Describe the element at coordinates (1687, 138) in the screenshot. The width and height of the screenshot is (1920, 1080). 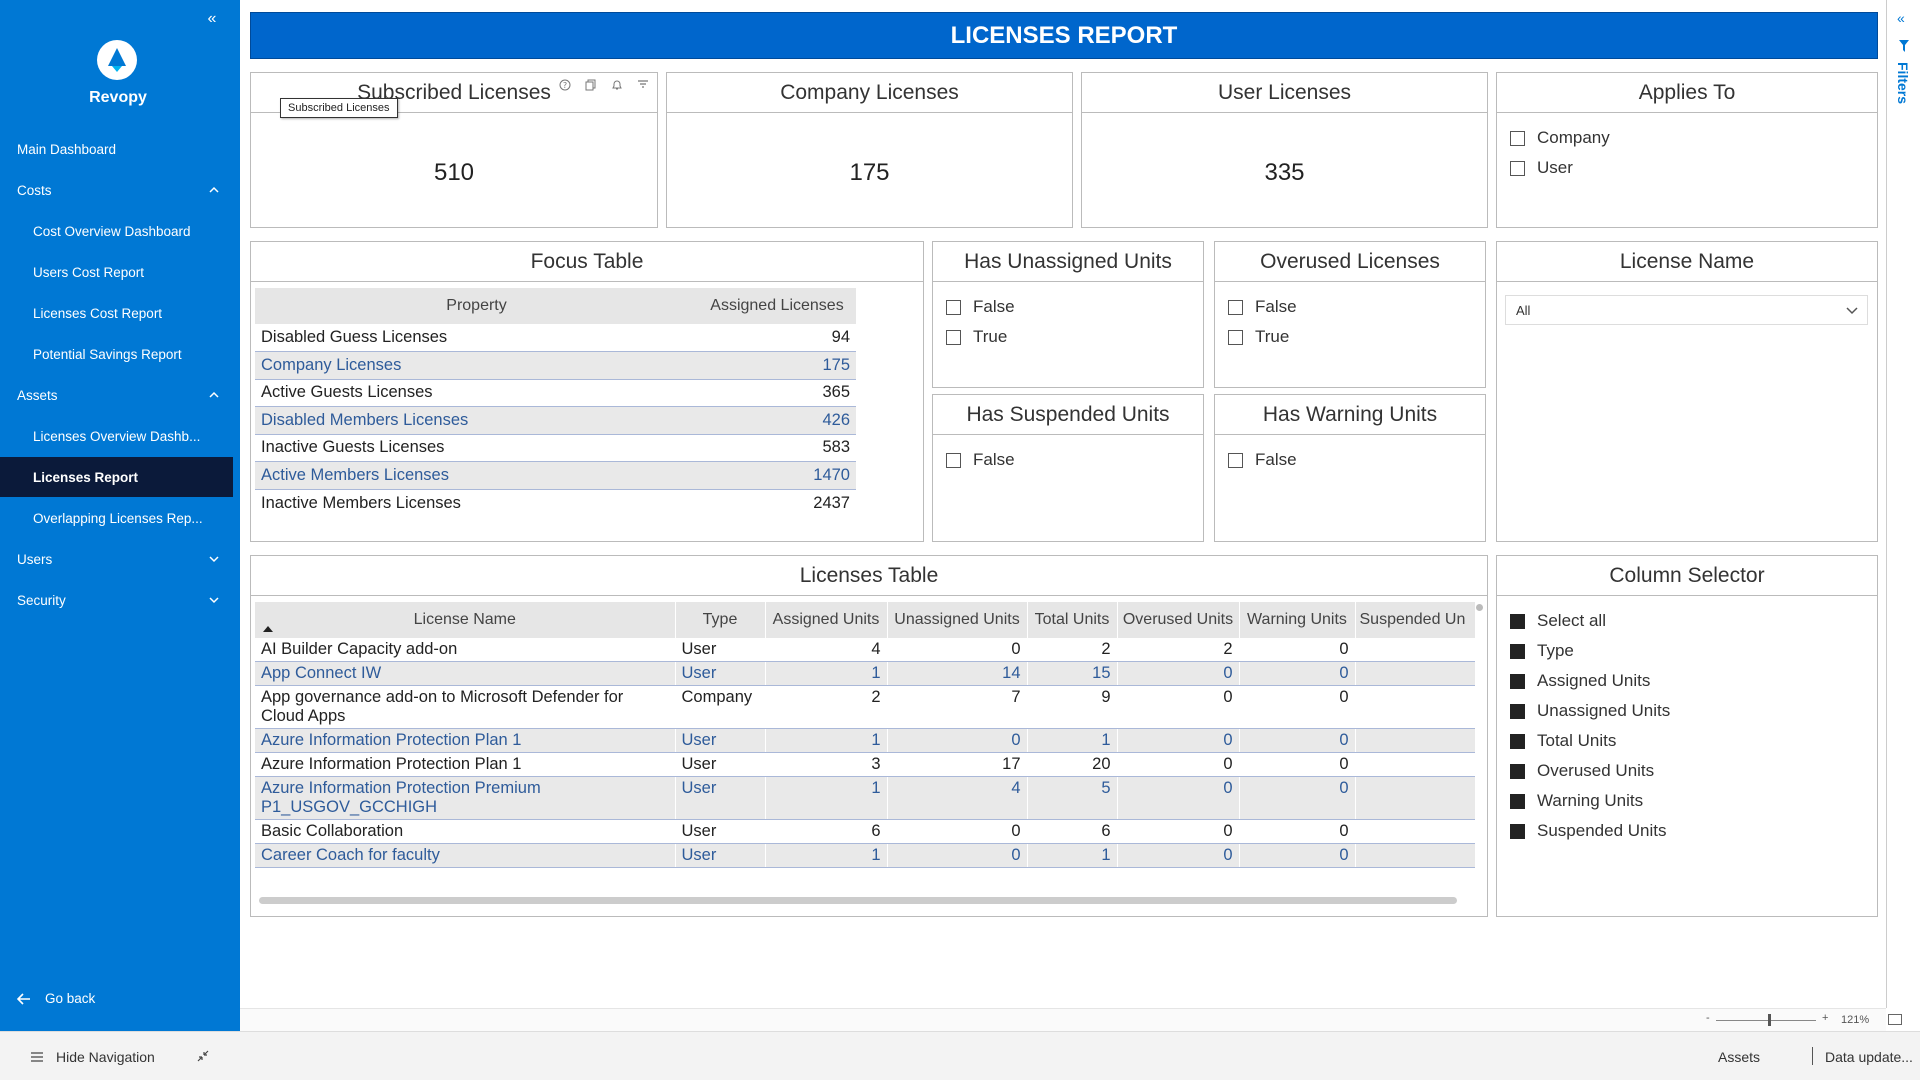
I see `slicer-option-company: Company` at that location.